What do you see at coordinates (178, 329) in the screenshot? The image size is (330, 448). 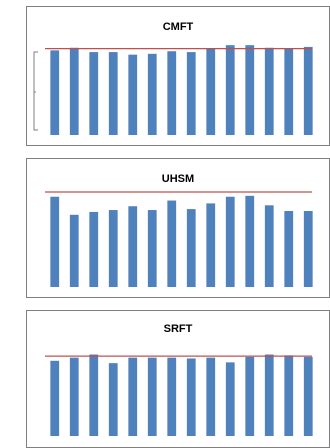 I see `chart-title: SRFT` at bounding box center [178, 329].